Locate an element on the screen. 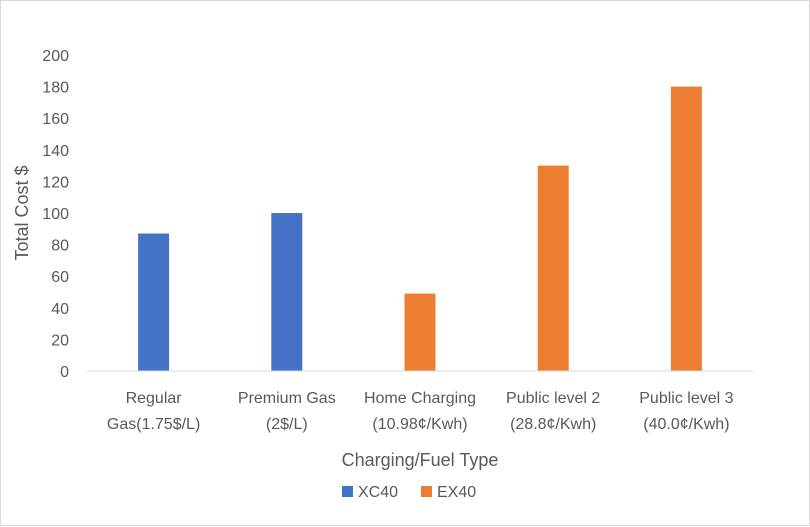 The image size is (810, 527). x-category-label: (28.8¢/Kwh) is located at coordinates (553, 424).